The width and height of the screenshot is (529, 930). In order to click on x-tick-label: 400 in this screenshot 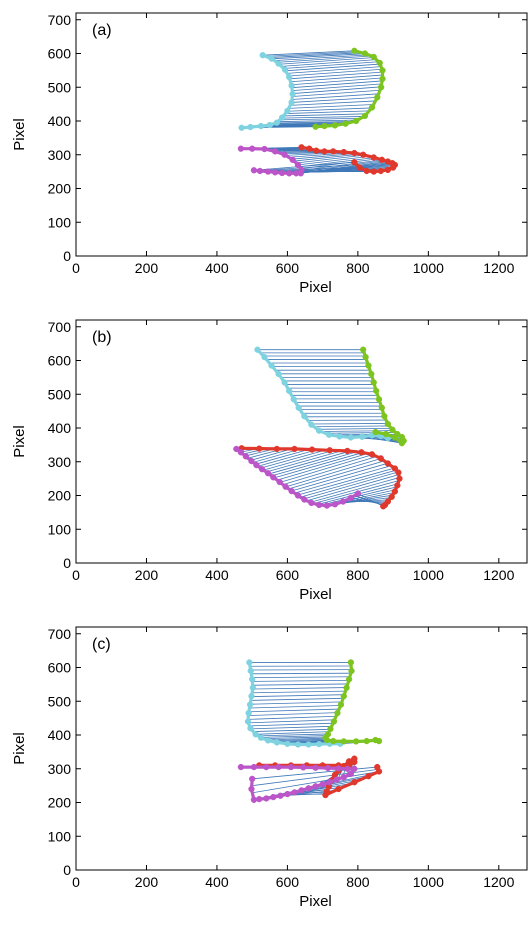, I will do `click(217, 268)`.